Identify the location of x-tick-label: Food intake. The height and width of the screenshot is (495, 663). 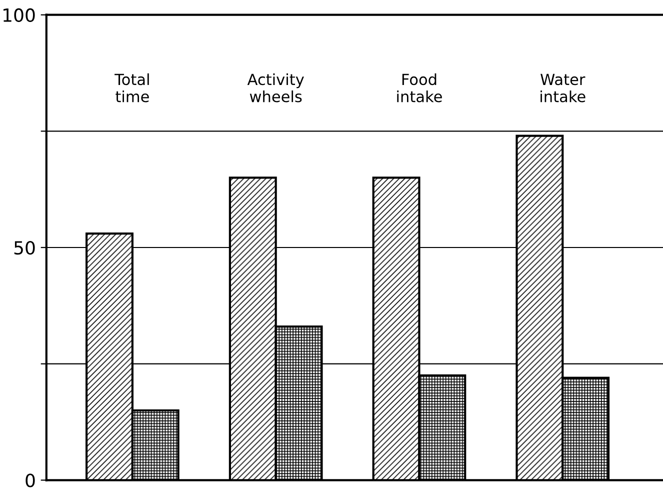
(419, 87).